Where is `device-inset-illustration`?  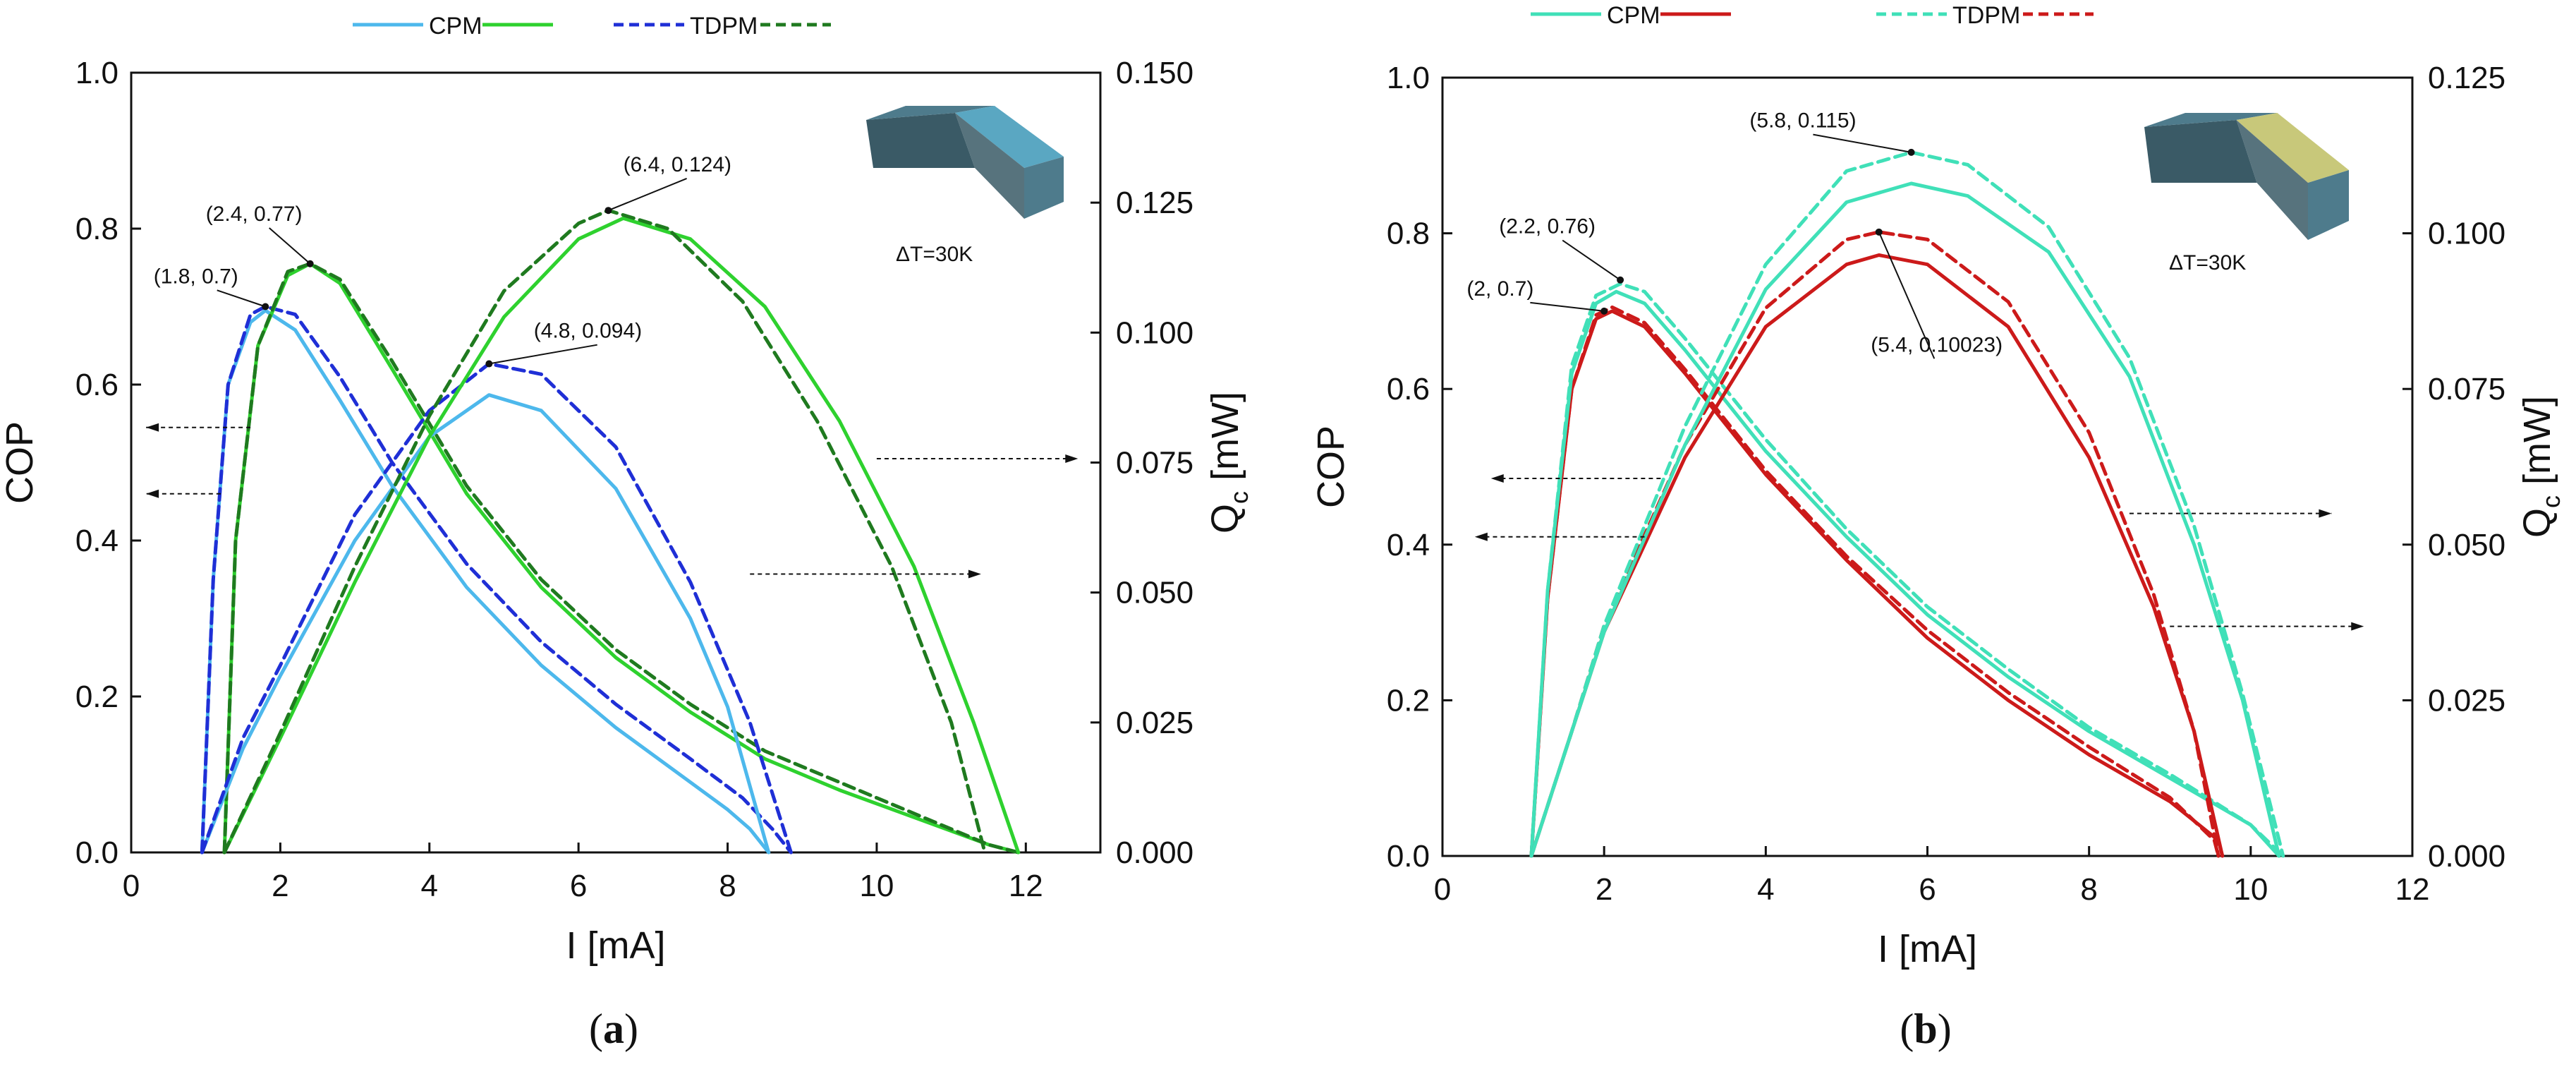 device-inset-illustration is located at coordinates (965, 162).